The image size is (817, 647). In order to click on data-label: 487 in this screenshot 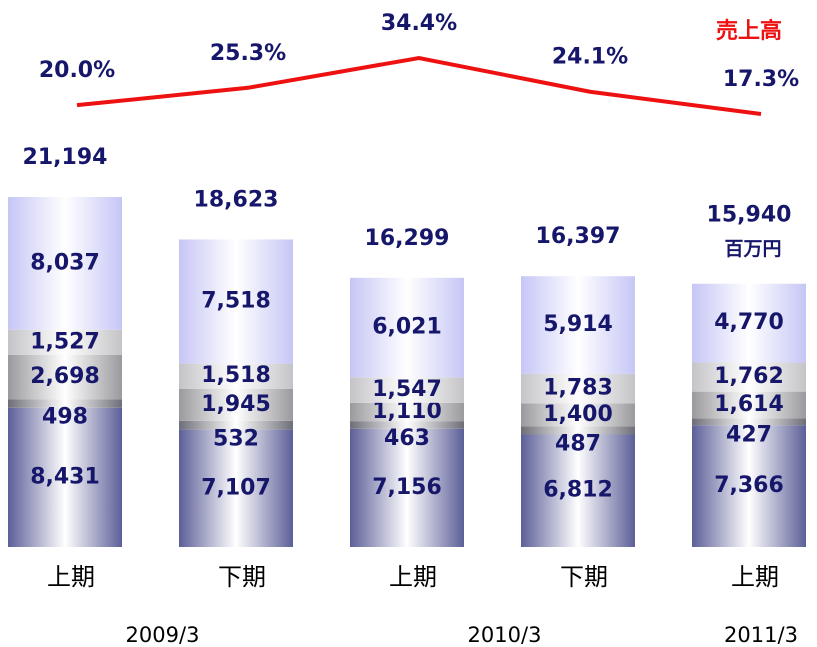, I will do `click(578, 443)`.